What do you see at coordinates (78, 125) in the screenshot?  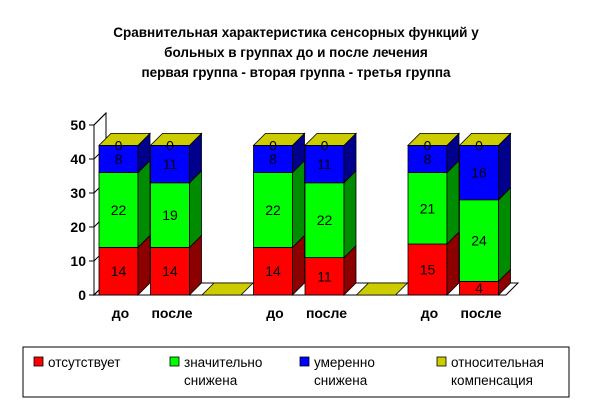 I see `y-tick-label: 50` at bounding box center [78, 125].